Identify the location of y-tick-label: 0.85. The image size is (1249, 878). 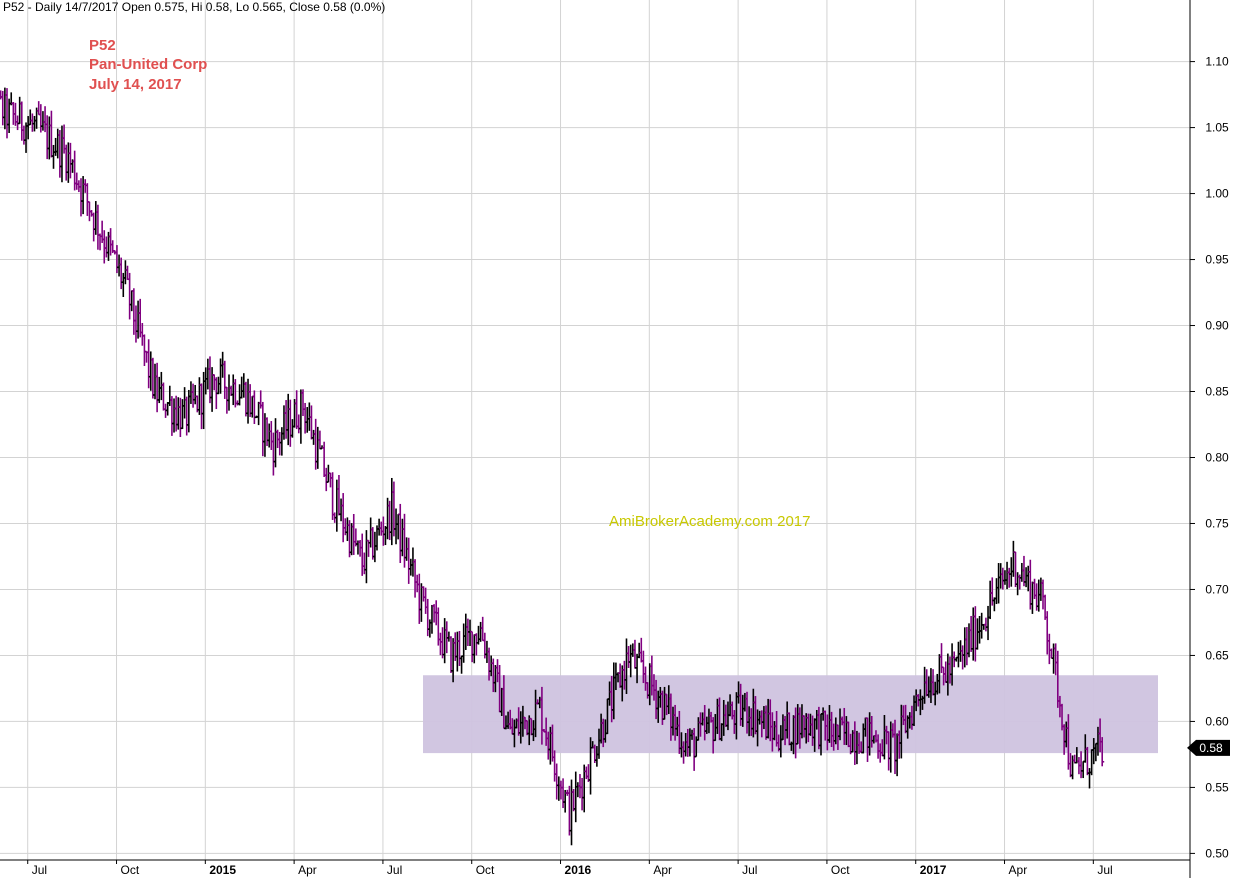
(1217, 392).